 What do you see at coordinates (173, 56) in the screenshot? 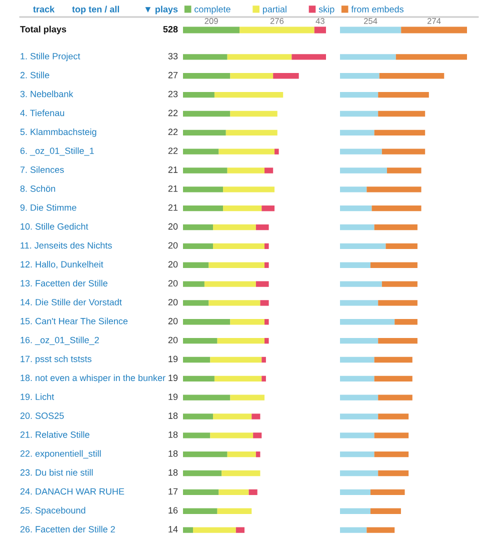
I see `text: 33` at bounding box center [173, 56].